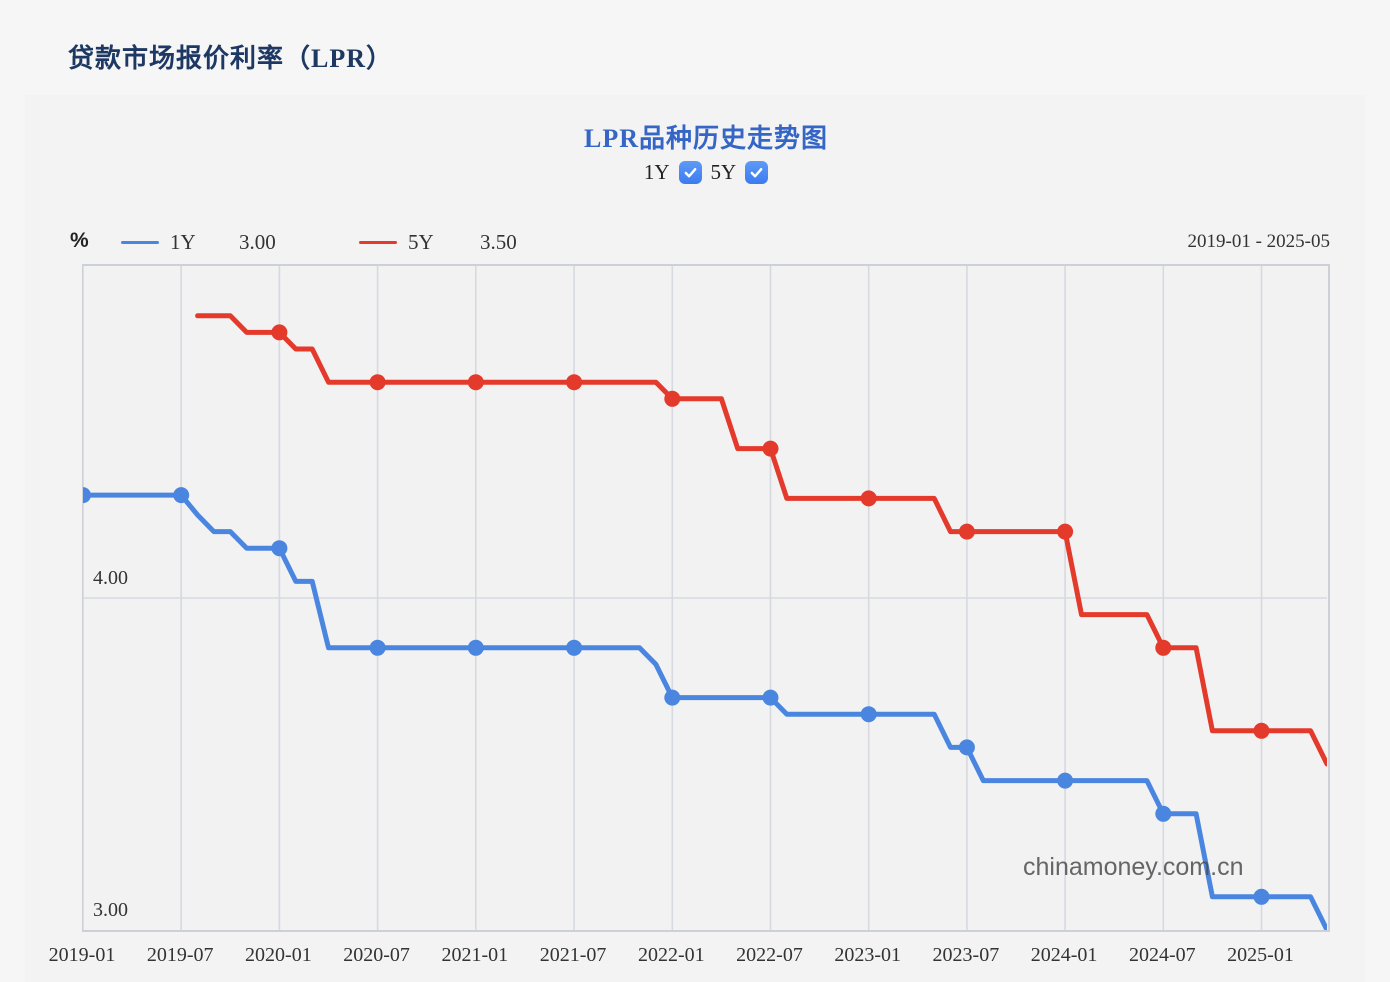  Describe the element at coordinates (706, 172) in the screenshot. I see `series-toggle-row: 1Y 5Y` at that location.